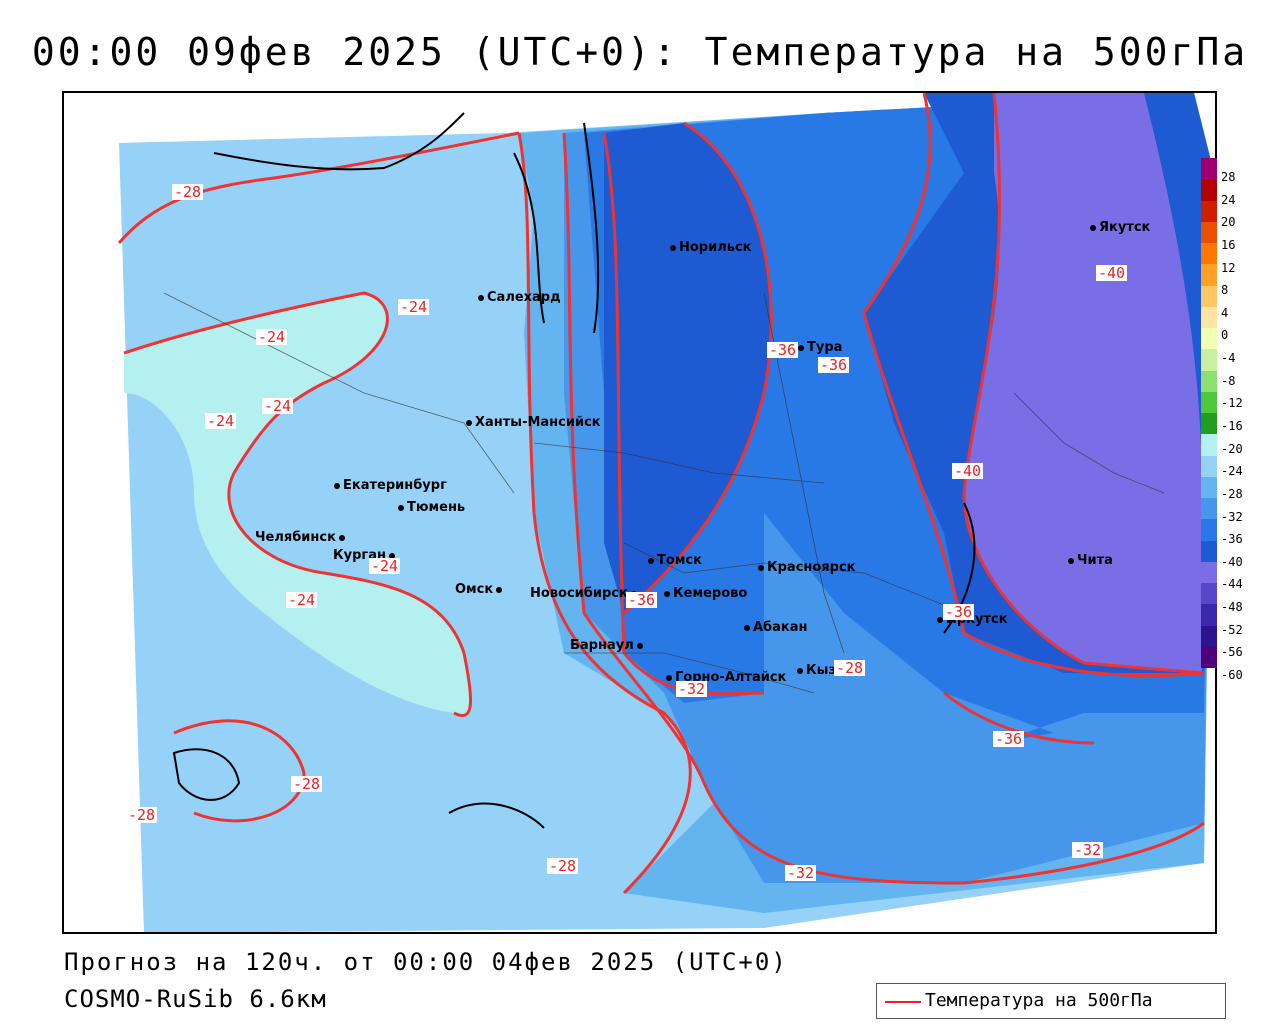 The image size is (1280, 1024). Describe the element at coordinates (1232, 471) in the screenshot. I see `colorbar-tick-label: -24` at that location.